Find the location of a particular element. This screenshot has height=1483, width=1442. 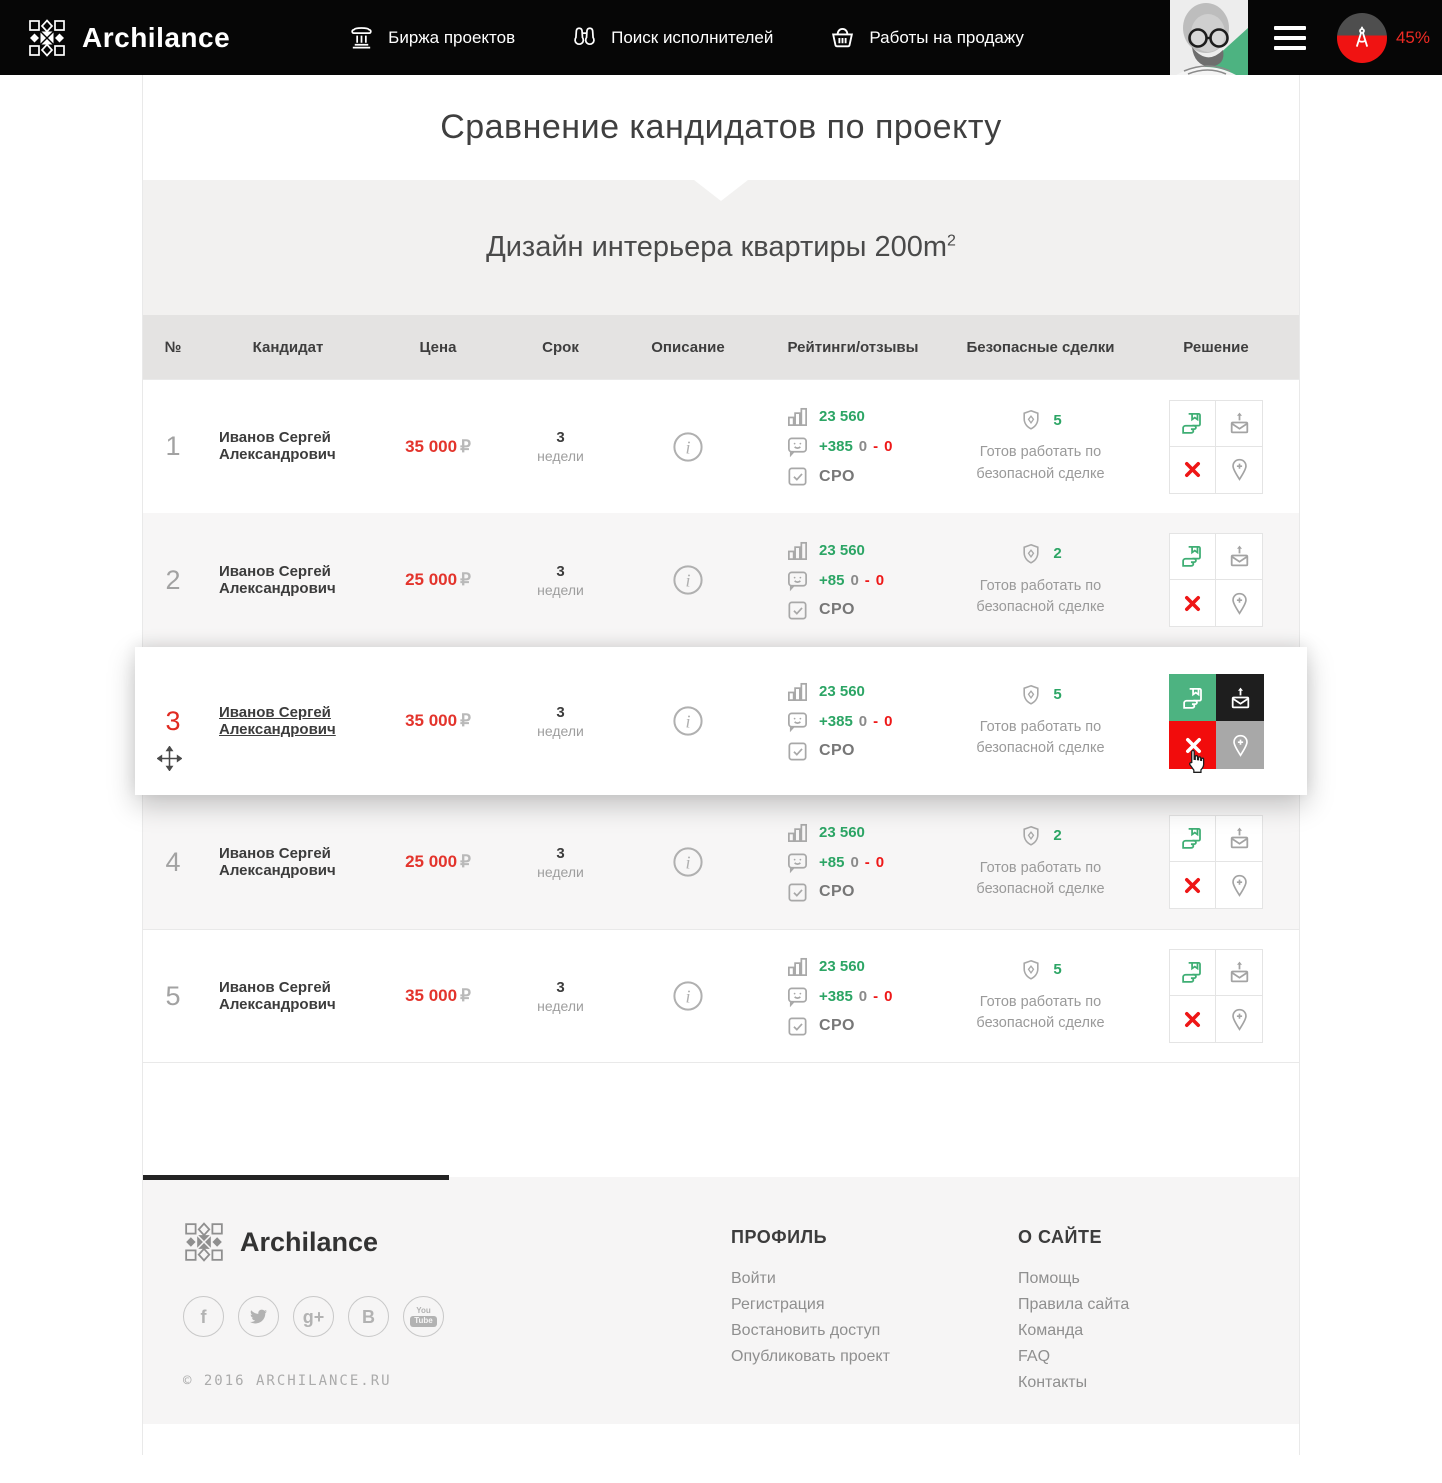

title-section: Сравнение кандидатов по проекту is located at coordinates (721, 127).